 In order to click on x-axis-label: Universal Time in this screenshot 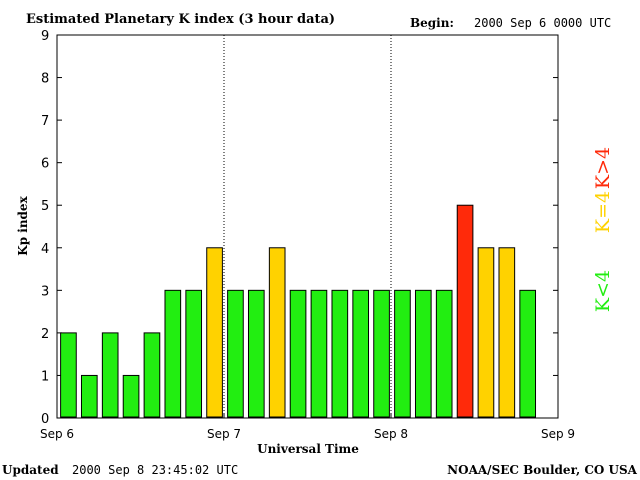, I will do `click(308, 449)`.